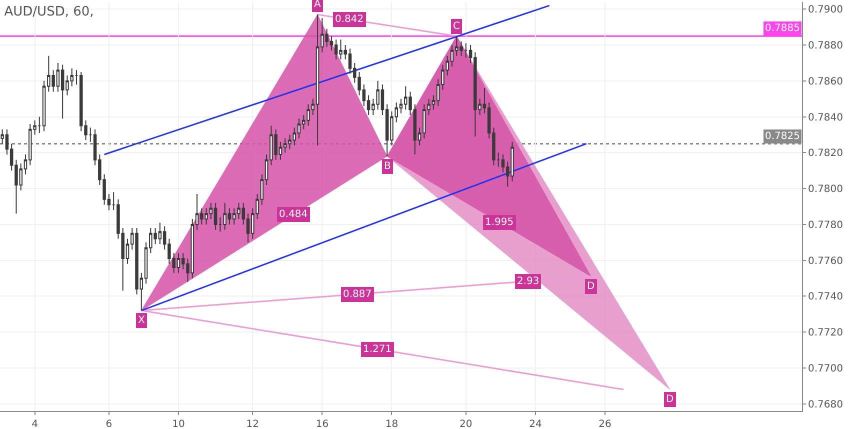 The width and height of the screenshot is (850, 429). What do you see at coordinates (377, 349) in the screenshot?
I see `annotation: 1.271` at bounding box center [377, 349].